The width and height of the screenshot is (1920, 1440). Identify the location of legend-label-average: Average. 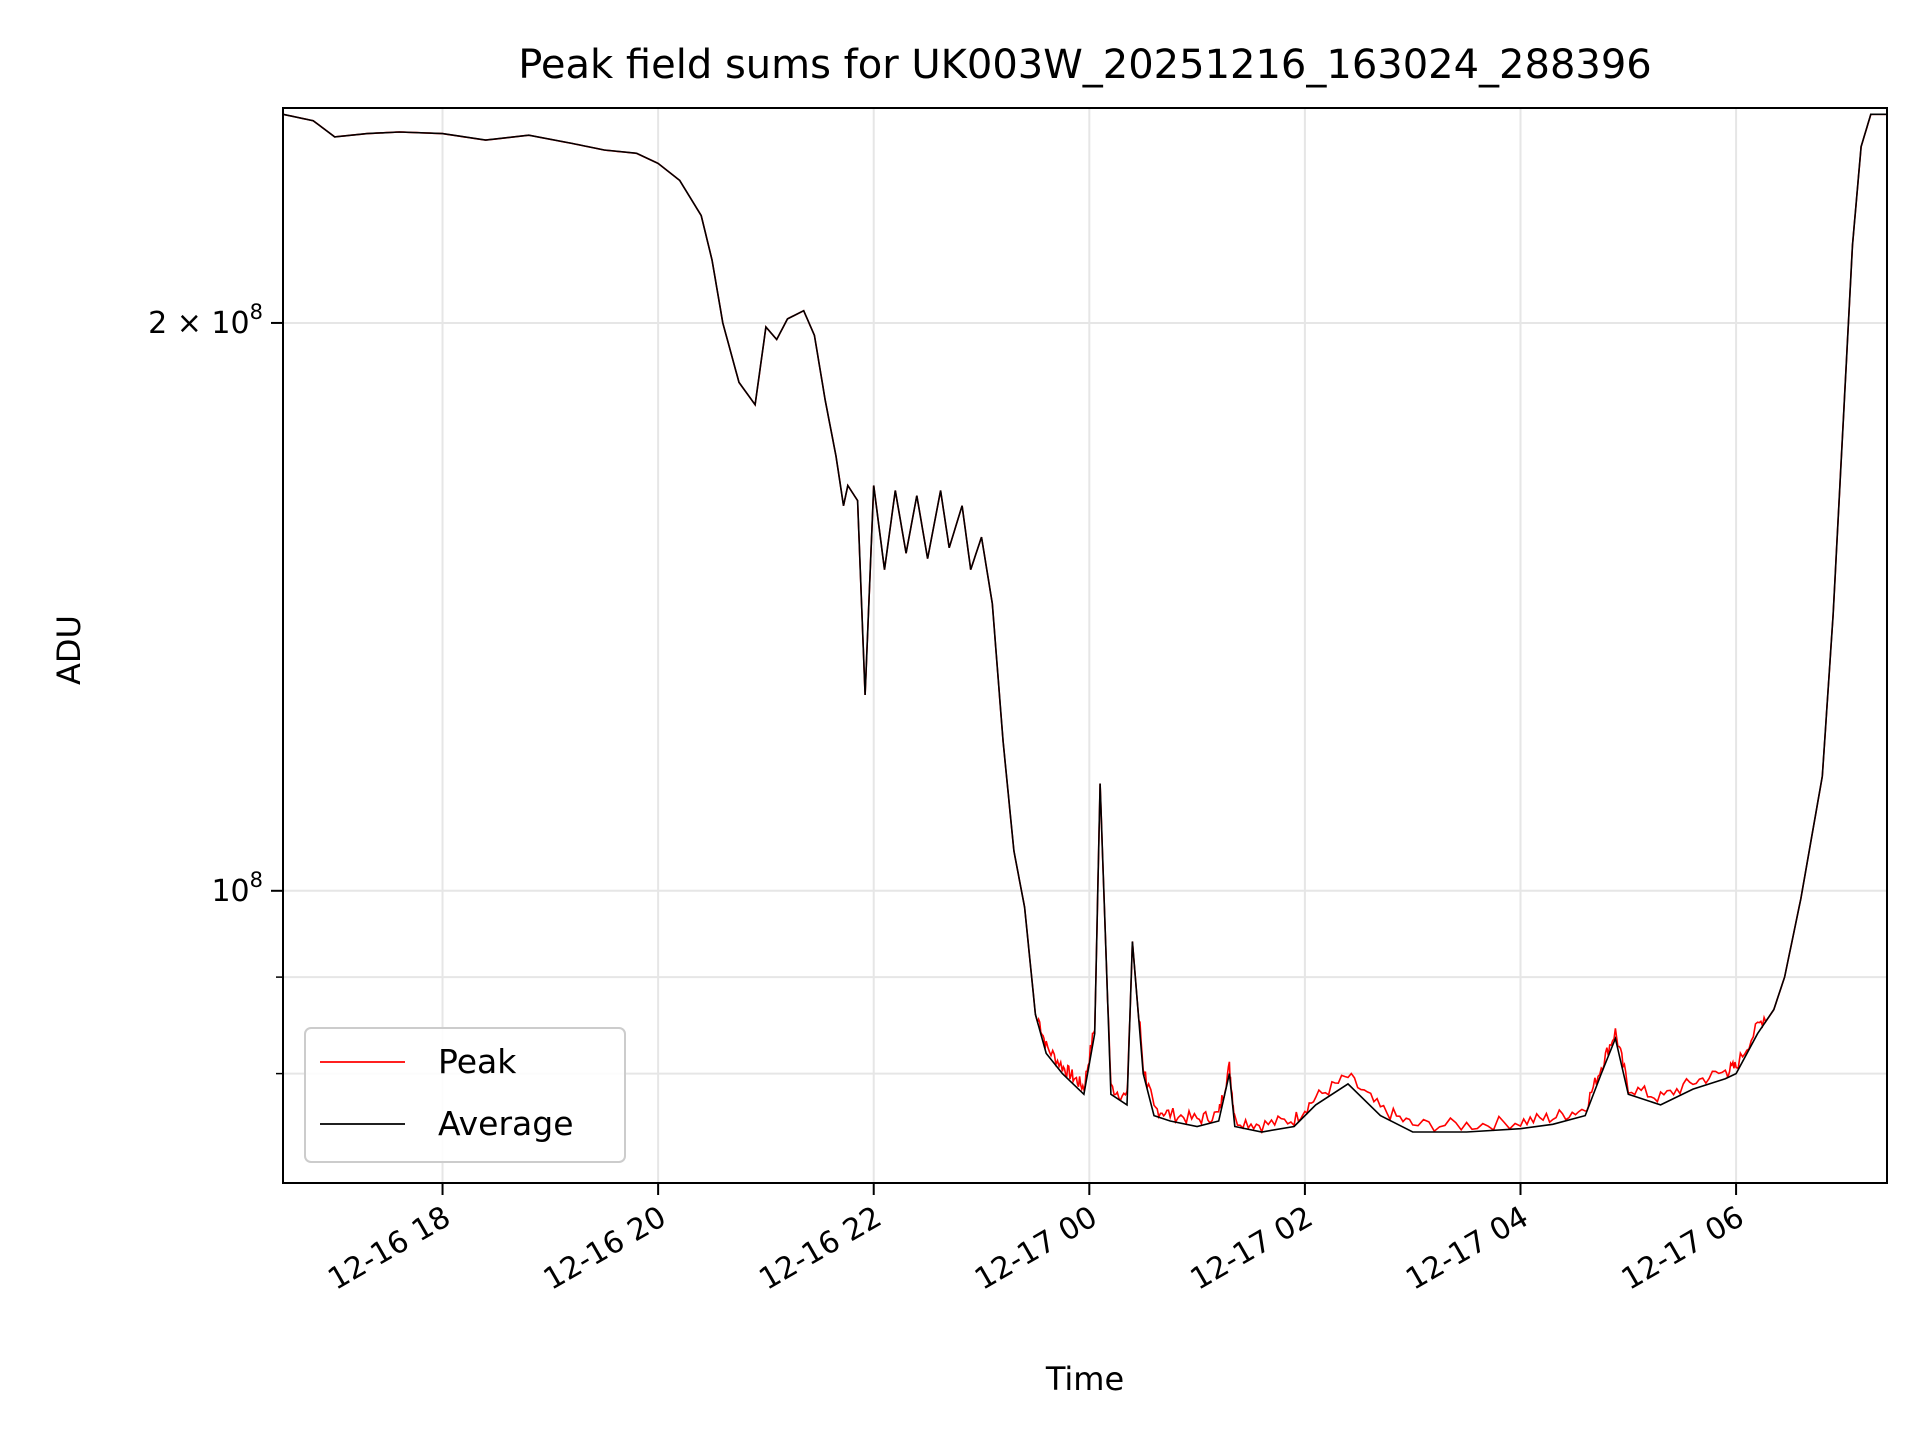
(506, 1123).